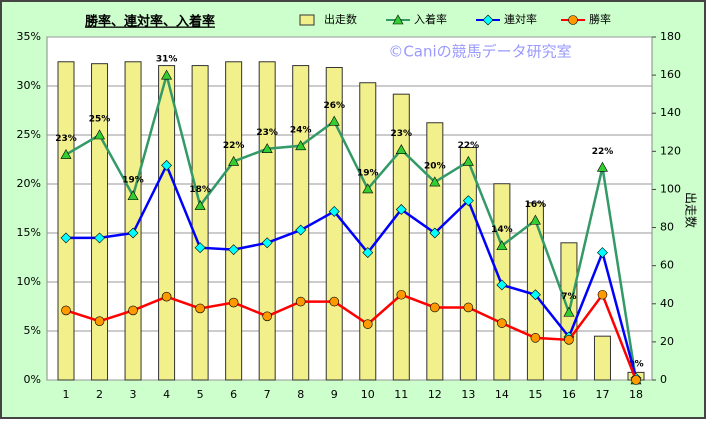 Image resolution: width=706 pixels, height=423 pixels. What do you see at coordinates (663, 379) in the screenshot?
I see `y2-tick-label: 0` at bounding box center [663, 379].